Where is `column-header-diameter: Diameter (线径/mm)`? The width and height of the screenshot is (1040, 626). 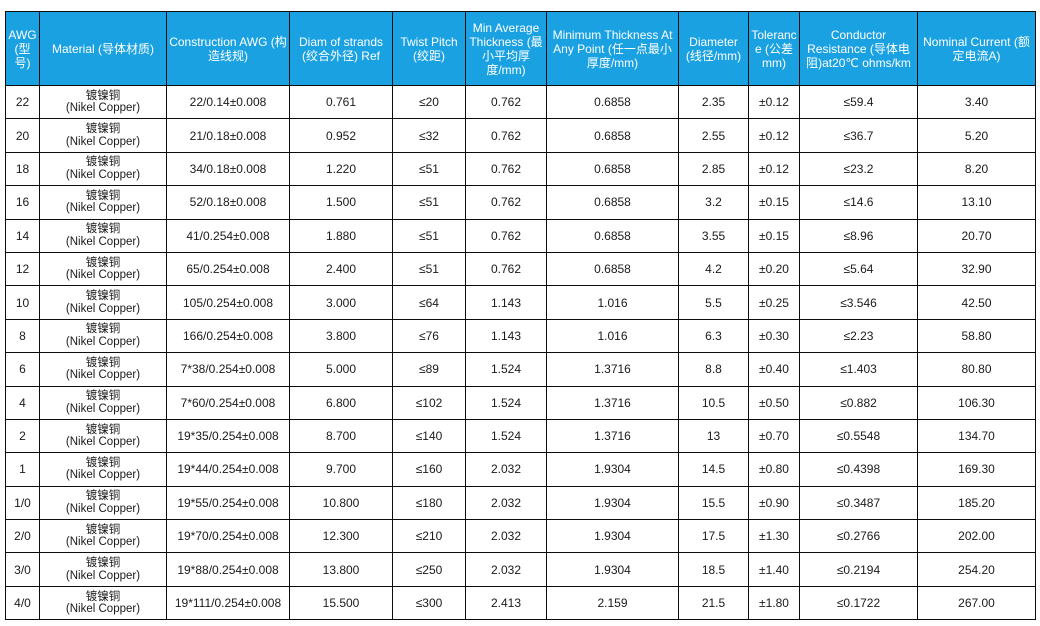
column-header-diameter: Diameter (线径/mm) is located at coordinates (713, 48).